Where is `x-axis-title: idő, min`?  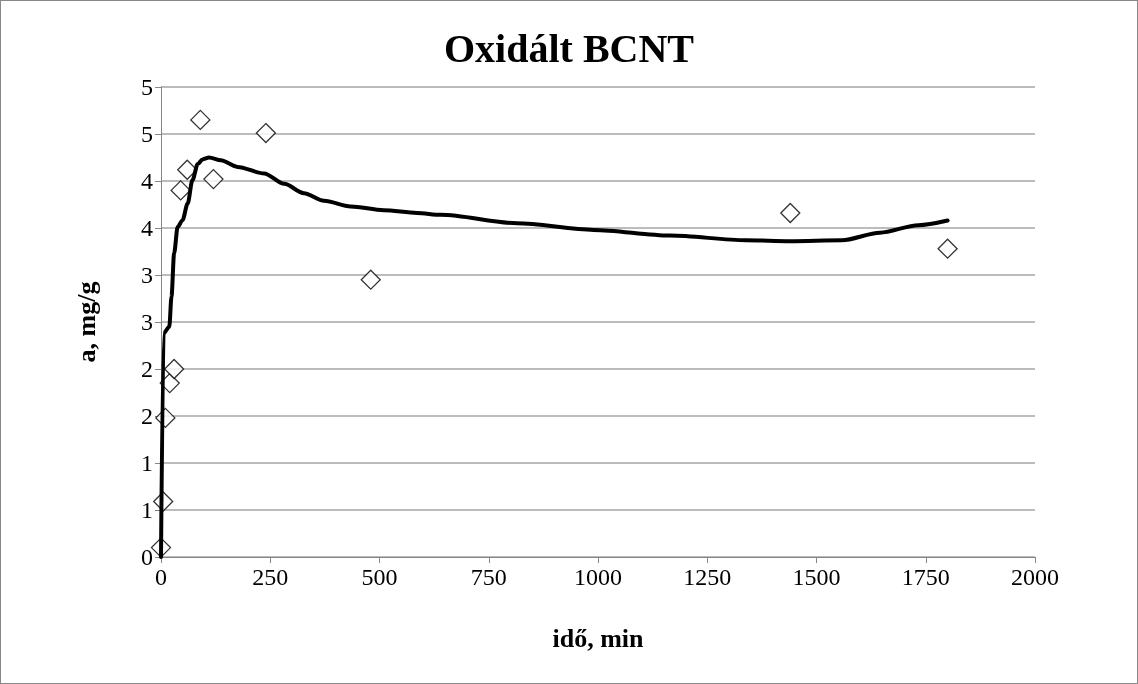
x-axis-title: idő, min is located at coordinates (598, 638).